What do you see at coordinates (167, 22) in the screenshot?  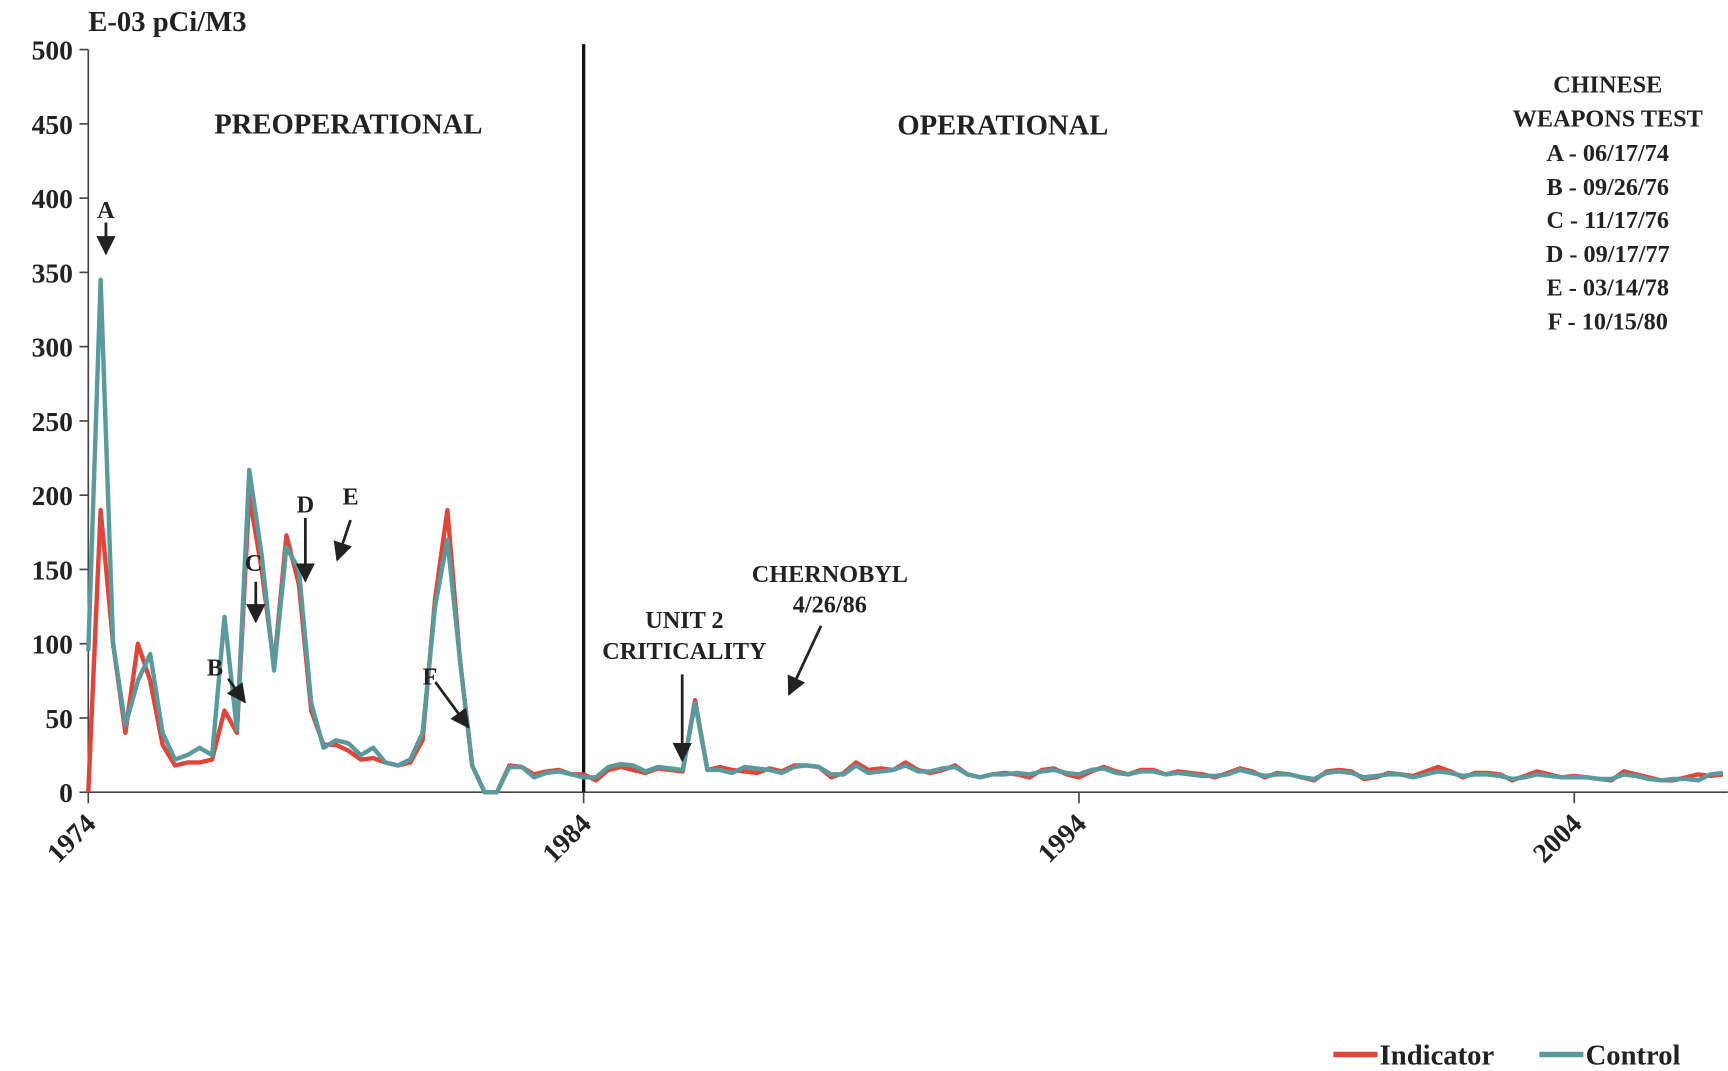 I see `y-axis-label: E-03 pCi/M3` at bounding box center [167, 22].